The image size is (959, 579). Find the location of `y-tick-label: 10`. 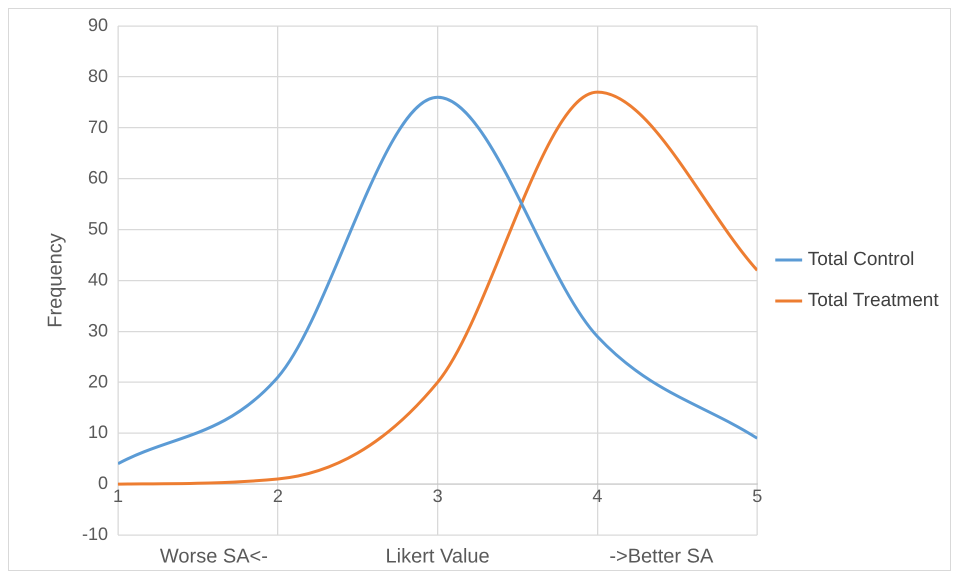

y-tick-label: 10 is located at coordinates (98, 432).